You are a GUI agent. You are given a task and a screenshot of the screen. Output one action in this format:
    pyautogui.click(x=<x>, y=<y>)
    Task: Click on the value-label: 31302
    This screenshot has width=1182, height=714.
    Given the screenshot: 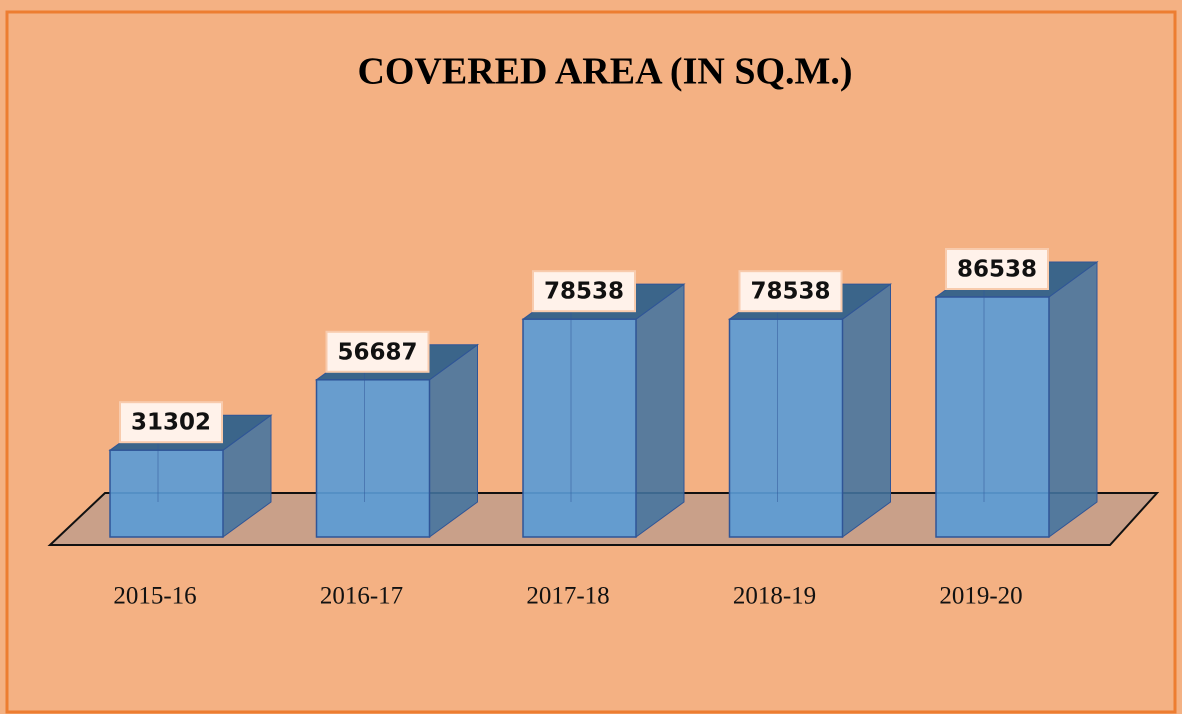 What is the action you would take?
    pyautogui.click(x=171, y=423)
    